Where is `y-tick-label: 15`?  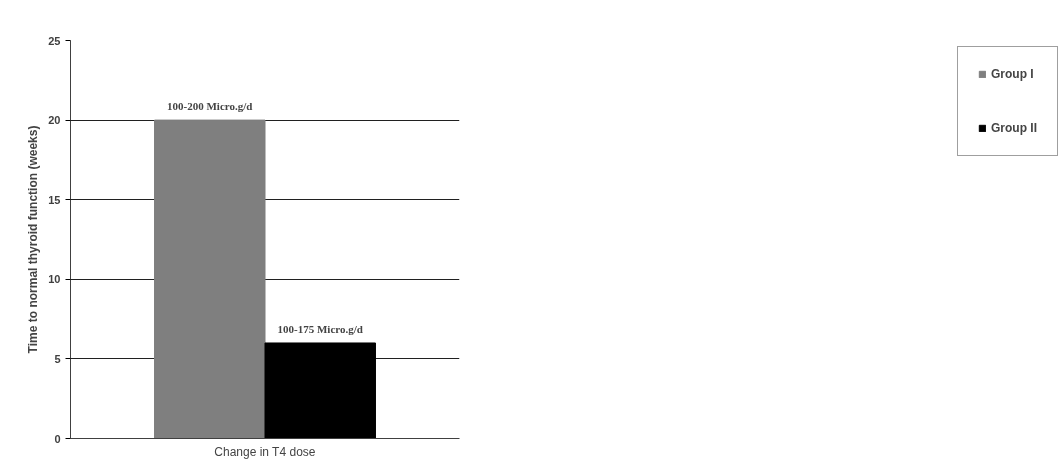 y-tick-label: 15 is located at coordinates (54, 199).